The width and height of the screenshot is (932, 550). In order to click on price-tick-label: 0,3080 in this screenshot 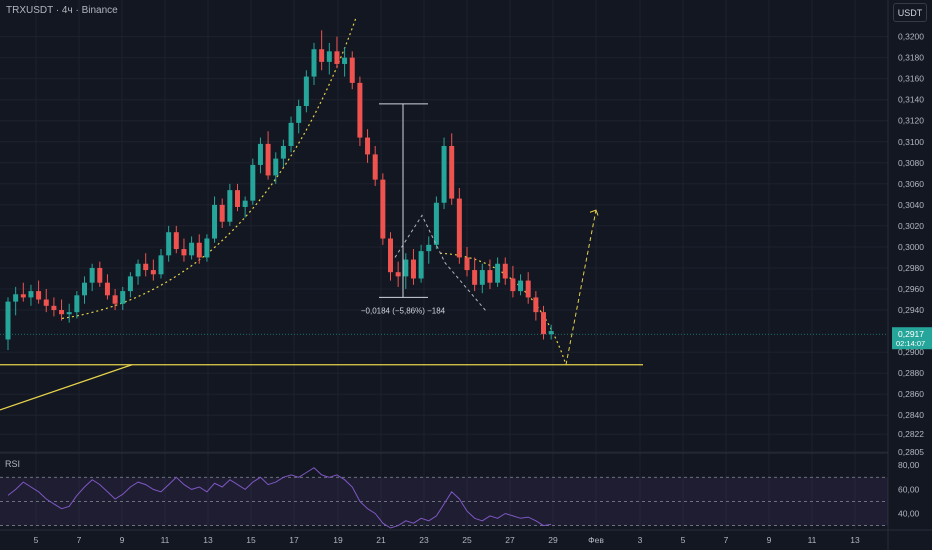, I will do `click(911, 163)`.